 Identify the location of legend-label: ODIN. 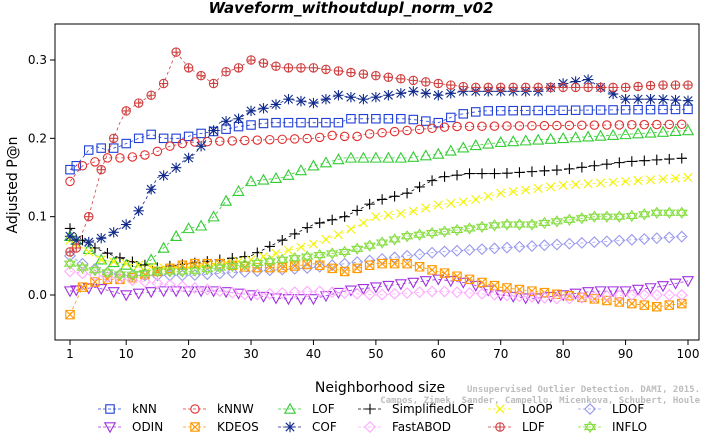
(147, 427).